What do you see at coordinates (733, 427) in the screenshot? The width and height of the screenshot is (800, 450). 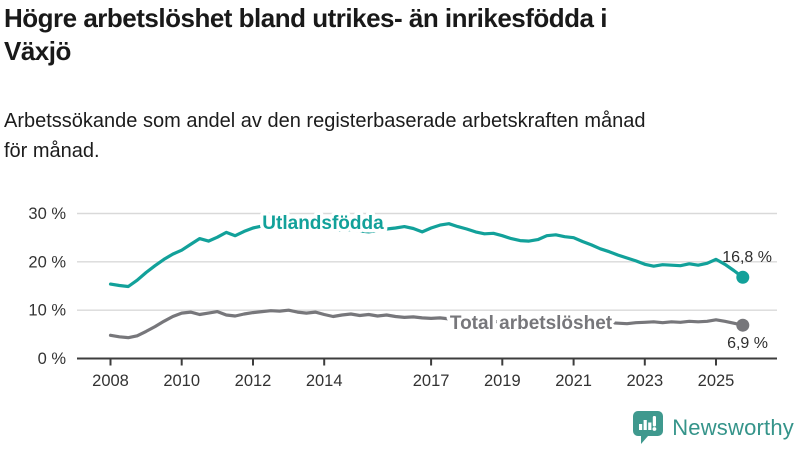 I see `newsworthy-logo-text: Newsworthy` at bounding box center [733, 427].